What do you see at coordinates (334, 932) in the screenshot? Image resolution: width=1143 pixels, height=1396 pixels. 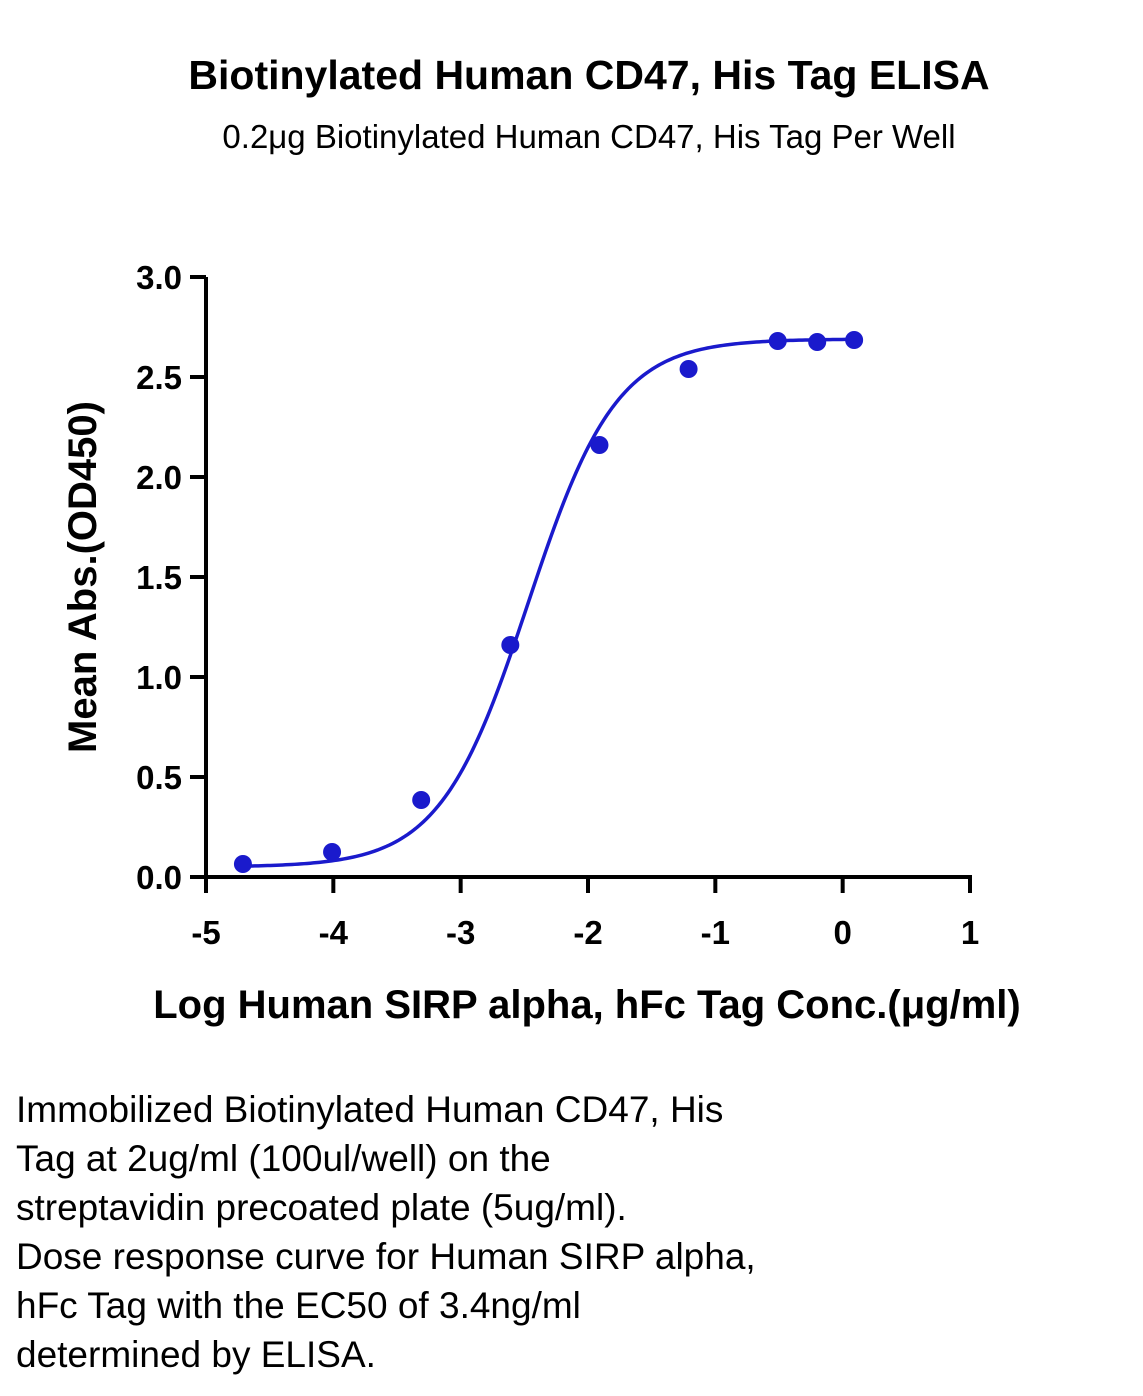 I see `x-tick-label: -4` at bounding box center [334, 932].